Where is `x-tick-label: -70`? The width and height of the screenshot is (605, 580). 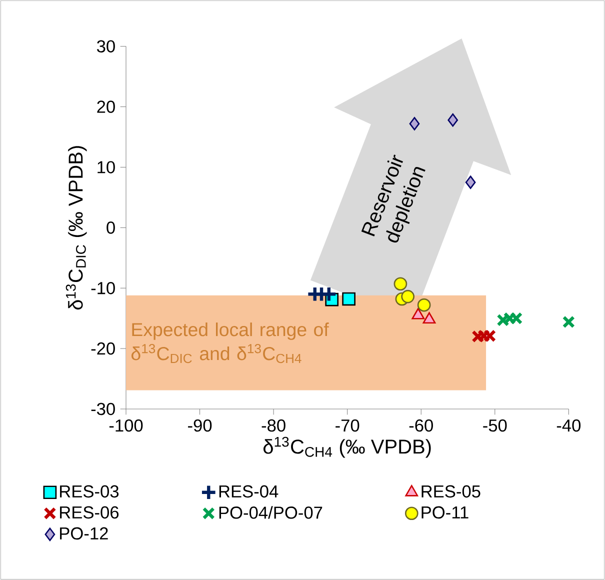 x-tick-label: -70 is located at coordinates (348, 425).